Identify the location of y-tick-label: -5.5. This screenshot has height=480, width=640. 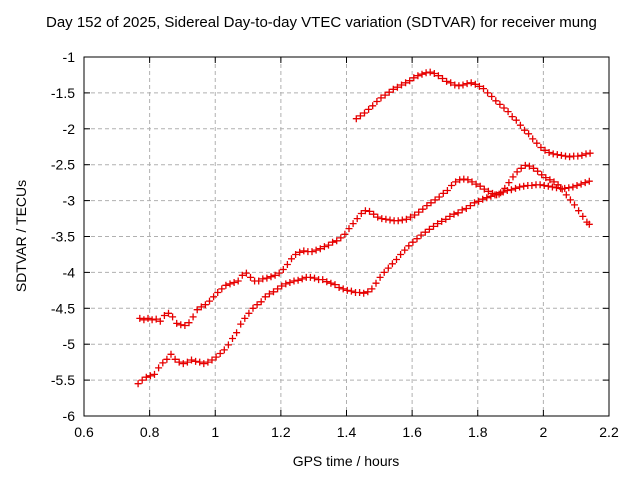
(63, 380).